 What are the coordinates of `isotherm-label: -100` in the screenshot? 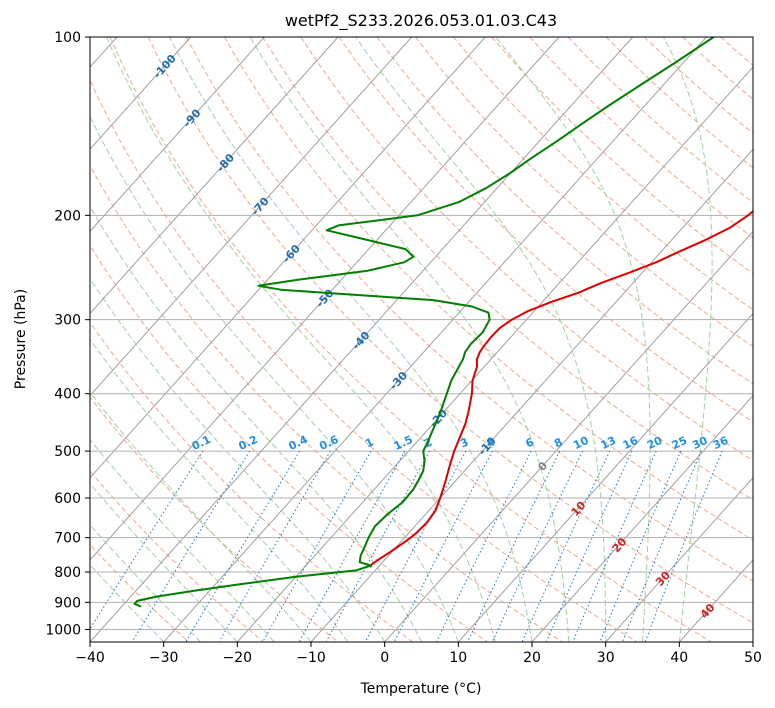 It's located at (165, 66).